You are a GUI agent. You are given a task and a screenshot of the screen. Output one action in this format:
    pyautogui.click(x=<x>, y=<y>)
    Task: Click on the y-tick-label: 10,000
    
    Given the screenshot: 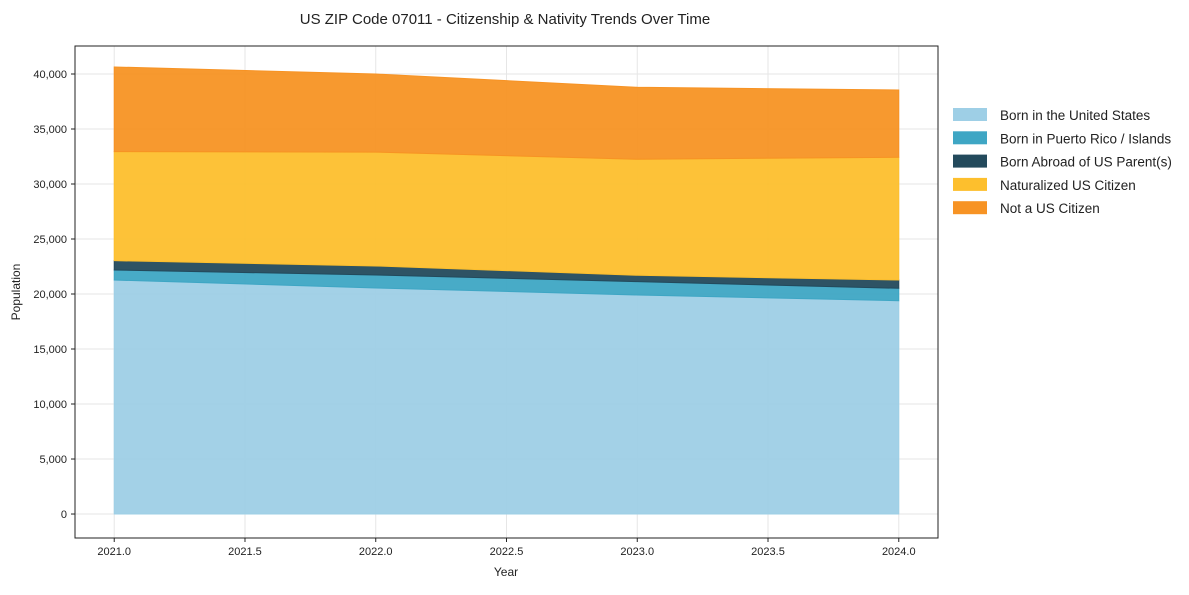 What is the action you would take?
    pyautogui.click(x=50, y=405)
    